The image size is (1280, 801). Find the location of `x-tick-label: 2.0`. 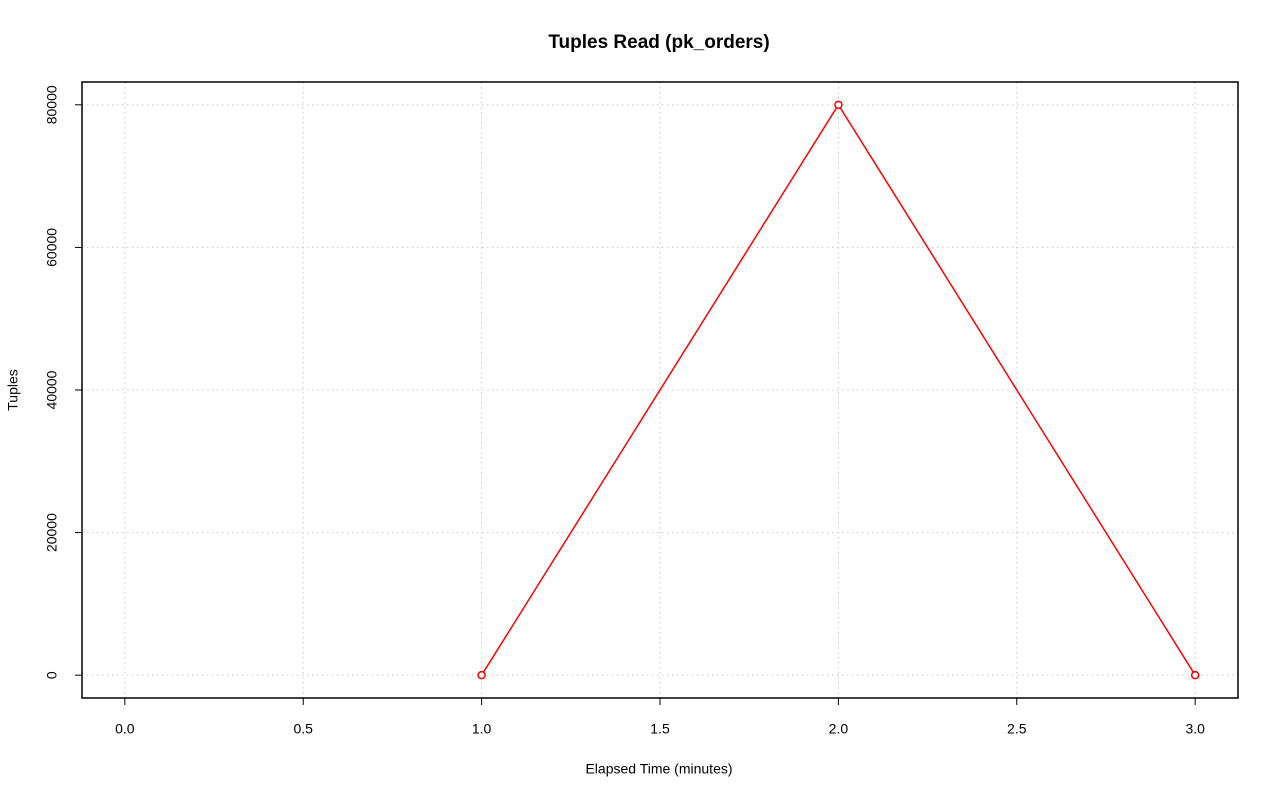

x-tick-label: 2.0 is located at coordinates (839, 729).